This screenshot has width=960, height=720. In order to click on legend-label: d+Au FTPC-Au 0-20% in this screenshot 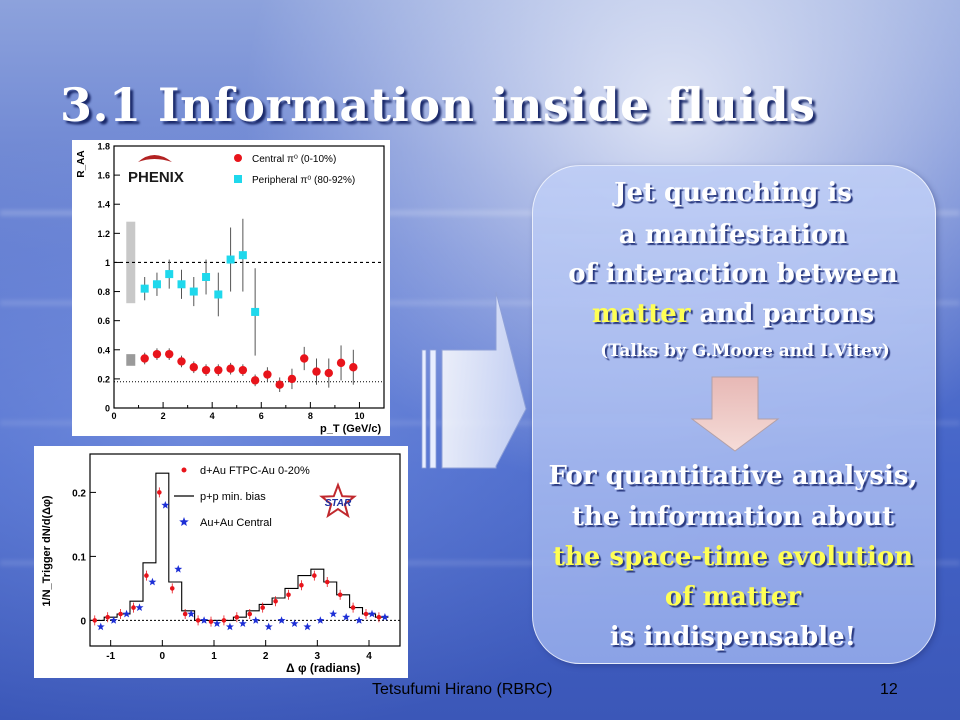, I will do `click(255, 471)`.